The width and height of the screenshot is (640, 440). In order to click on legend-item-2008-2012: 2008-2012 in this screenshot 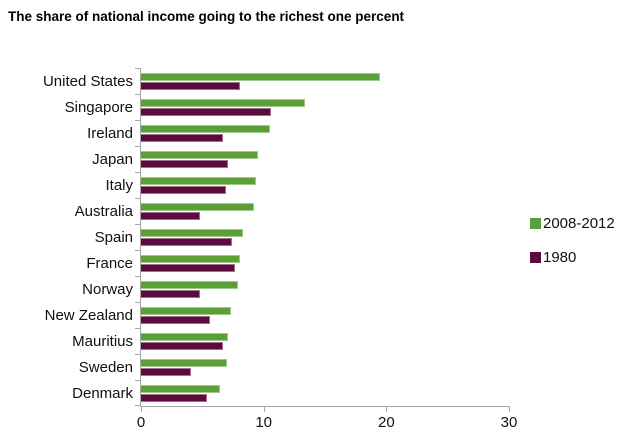, I will do `click(572, 223)`.